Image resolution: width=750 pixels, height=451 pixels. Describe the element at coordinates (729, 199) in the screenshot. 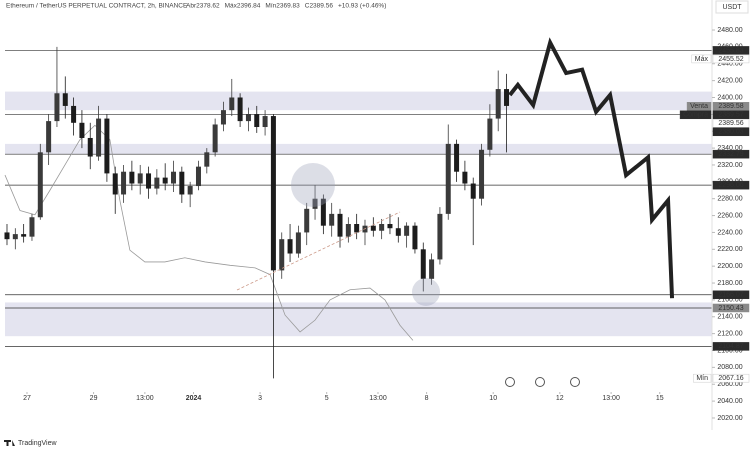

I see `y-tick-label: 2280.00` at that location.